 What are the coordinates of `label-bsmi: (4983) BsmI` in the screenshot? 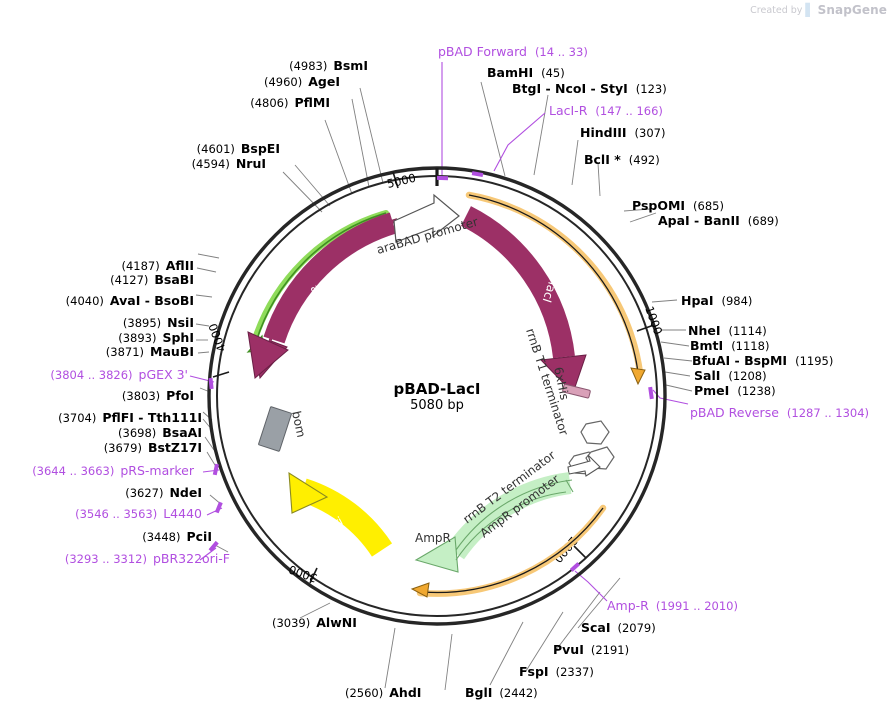 It's located at (328, 65).